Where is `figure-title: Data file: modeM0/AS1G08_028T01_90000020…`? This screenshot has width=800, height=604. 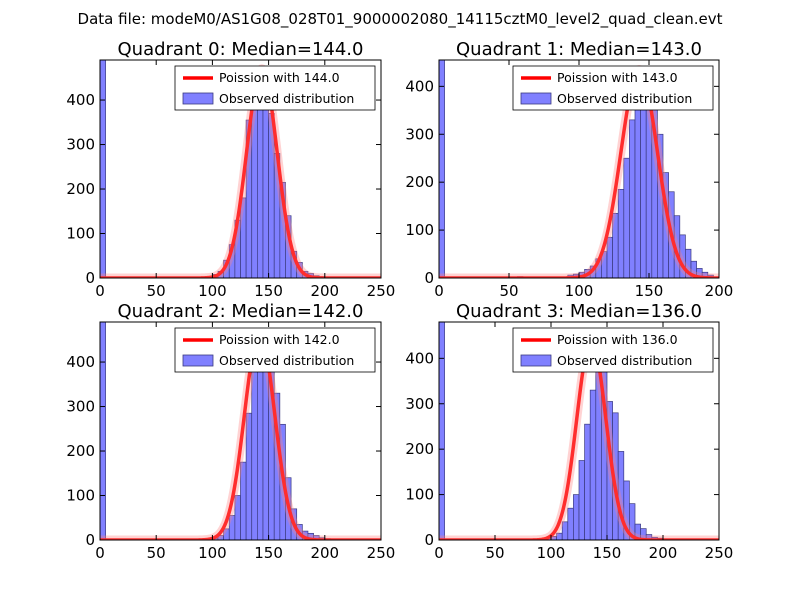 figure-title: Data file: modeM0/AS1G08_028T01_90000020… is located at coordinates (400, 19).